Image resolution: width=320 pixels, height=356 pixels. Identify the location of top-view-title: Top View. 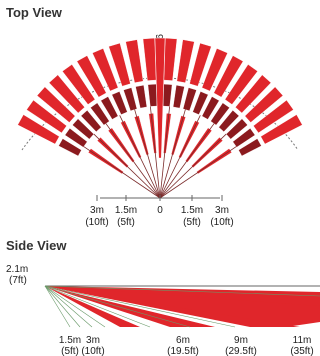
(34, 12).